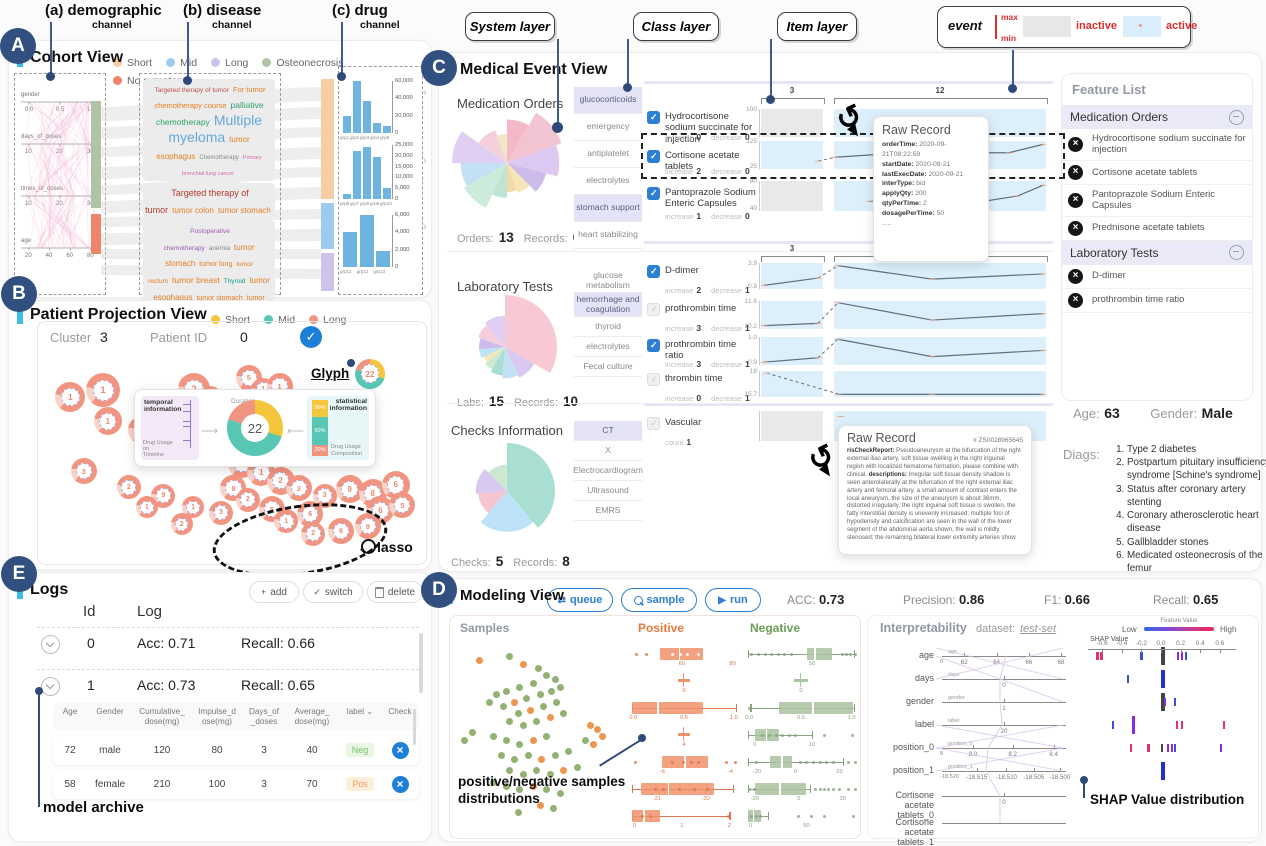 The image size is (1266, 846). Describe the element at coordinates (360, 750) in the screenshot. I see `label-badge: Neg` at that location.